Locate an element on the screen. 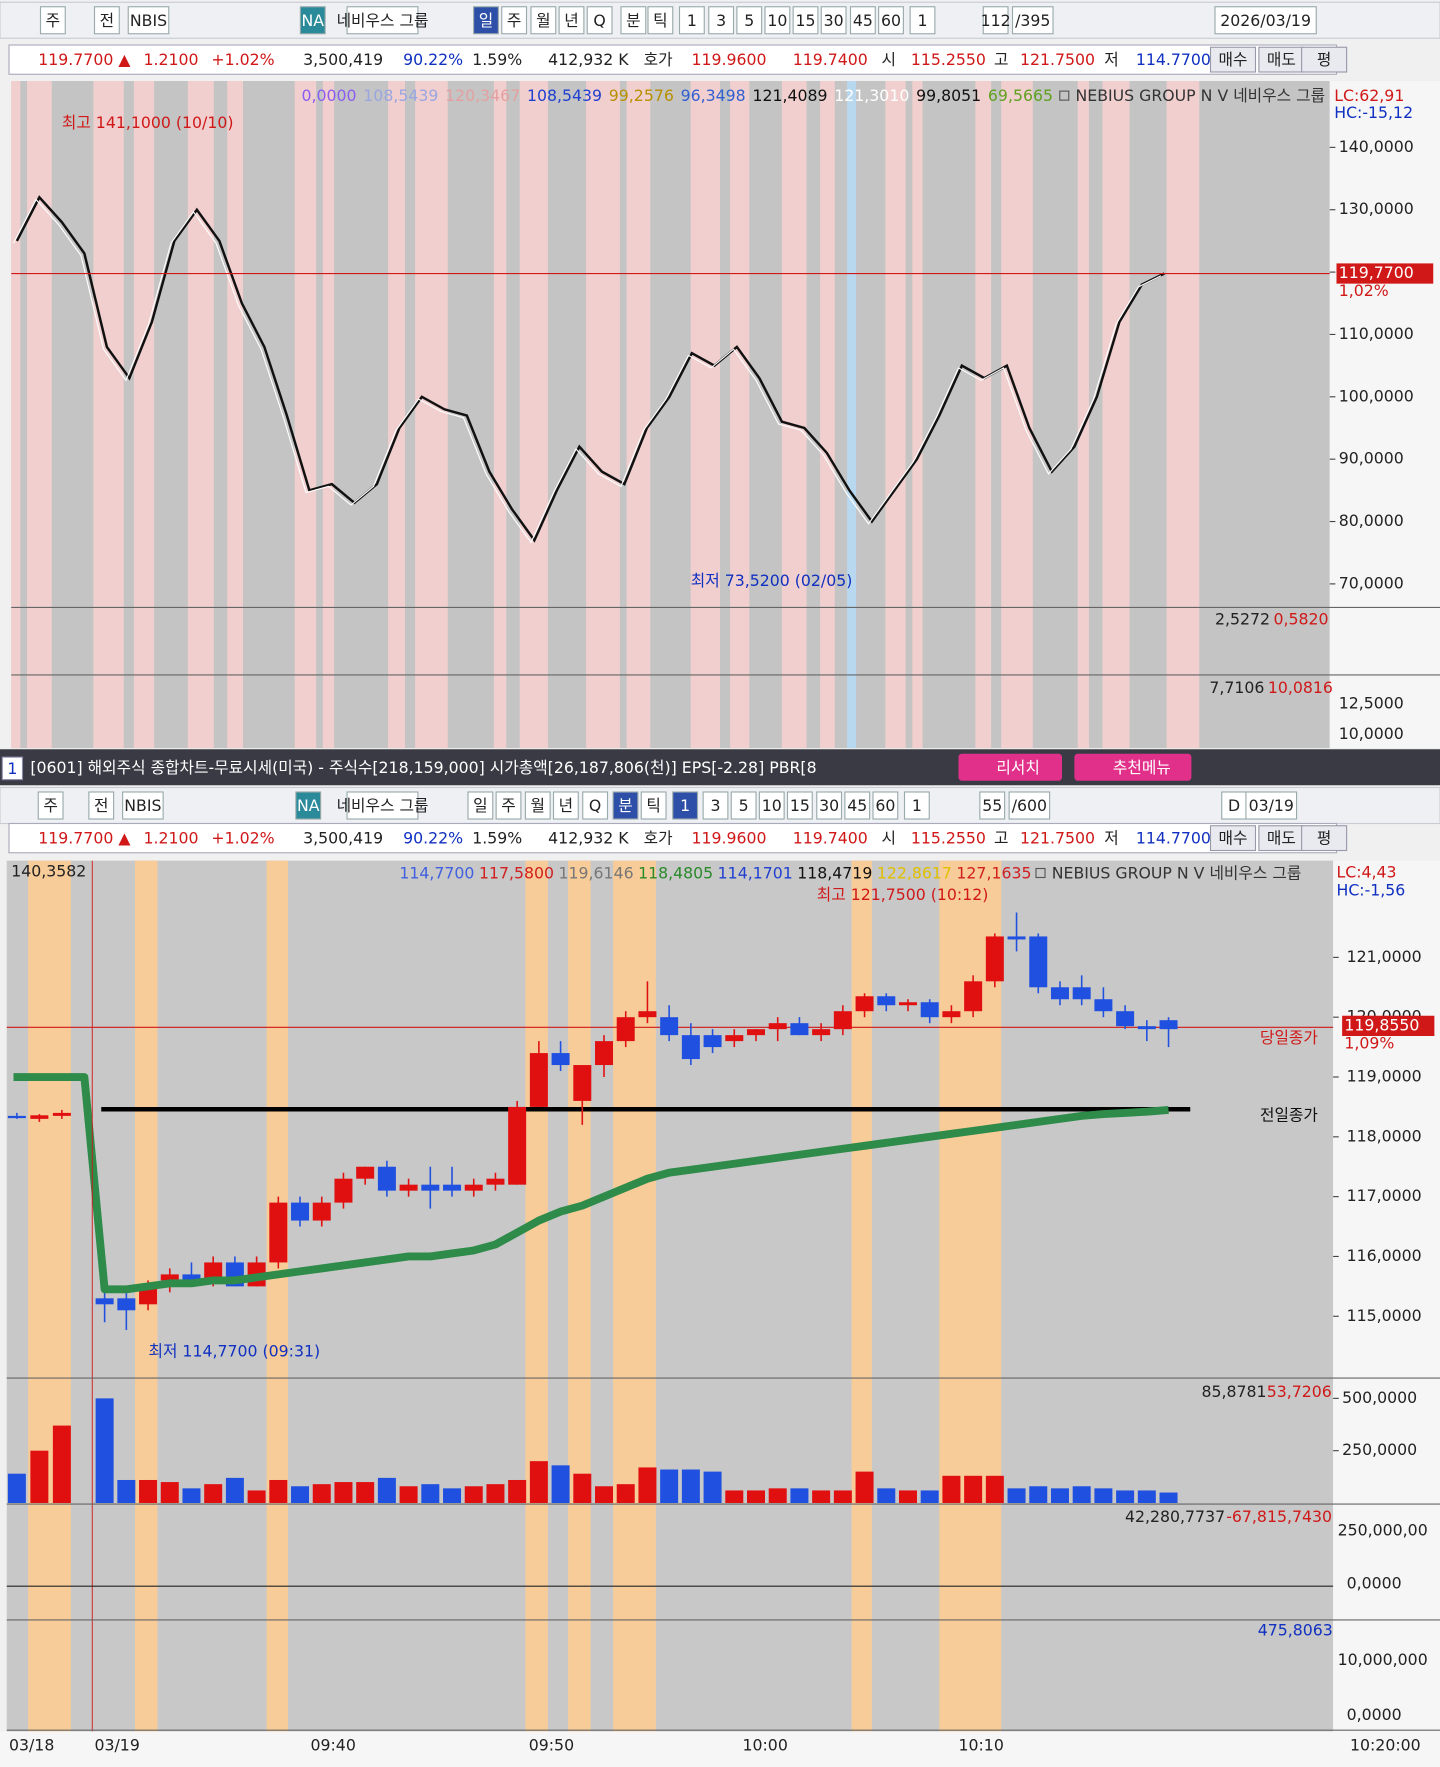 Image resolution: width=1440 pixels, height=1767 pixels. quote-text: 121.7500 is located at coordinates (1057, 838).